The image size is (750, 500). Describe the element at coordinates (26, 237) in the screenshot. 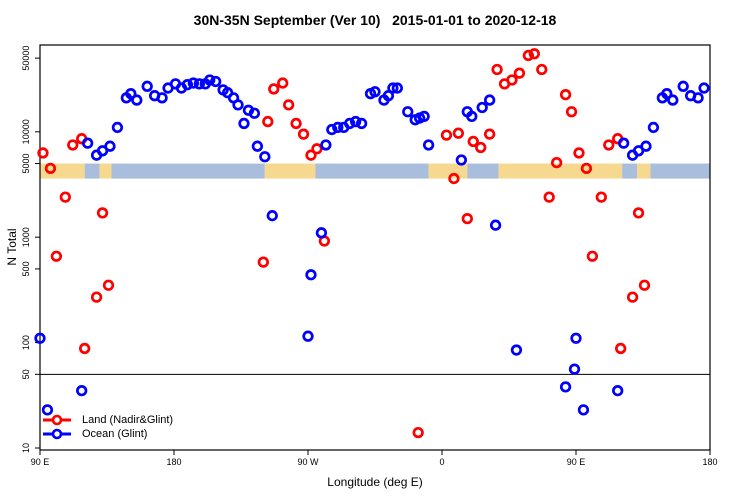

I see `y-tick-label: 1000` at that location.